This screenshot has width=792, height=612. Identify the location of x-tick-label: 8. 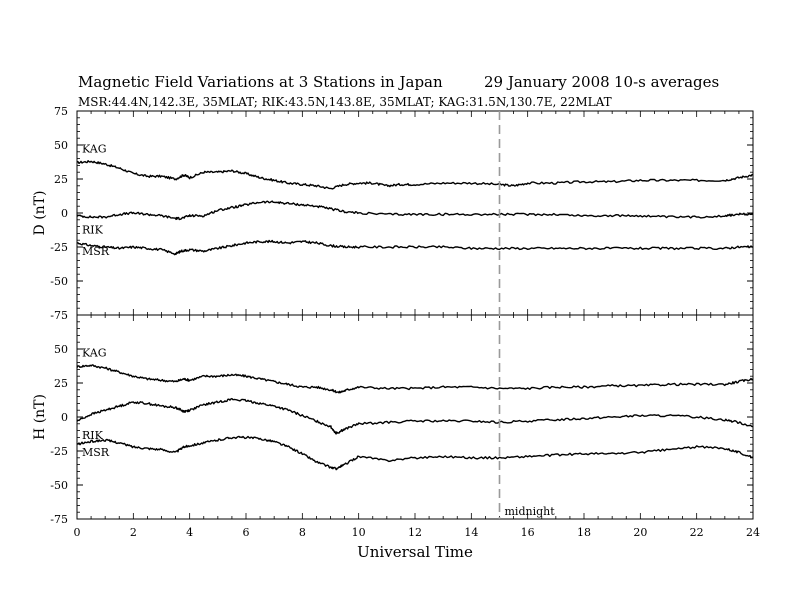
(302, 532).